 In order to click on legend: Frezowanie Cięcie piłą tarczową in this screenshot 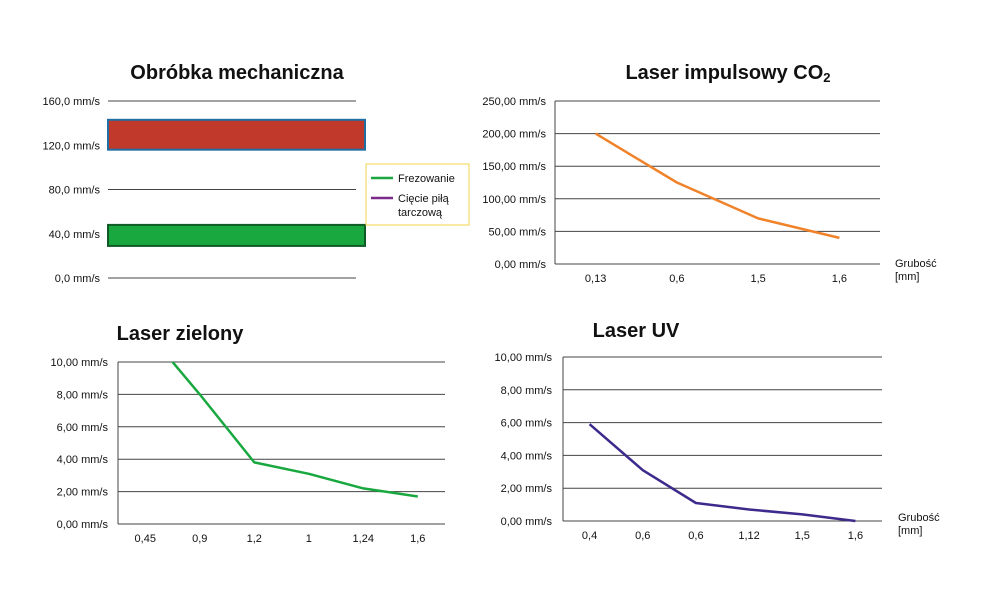, I will do `click(417, 194)`.